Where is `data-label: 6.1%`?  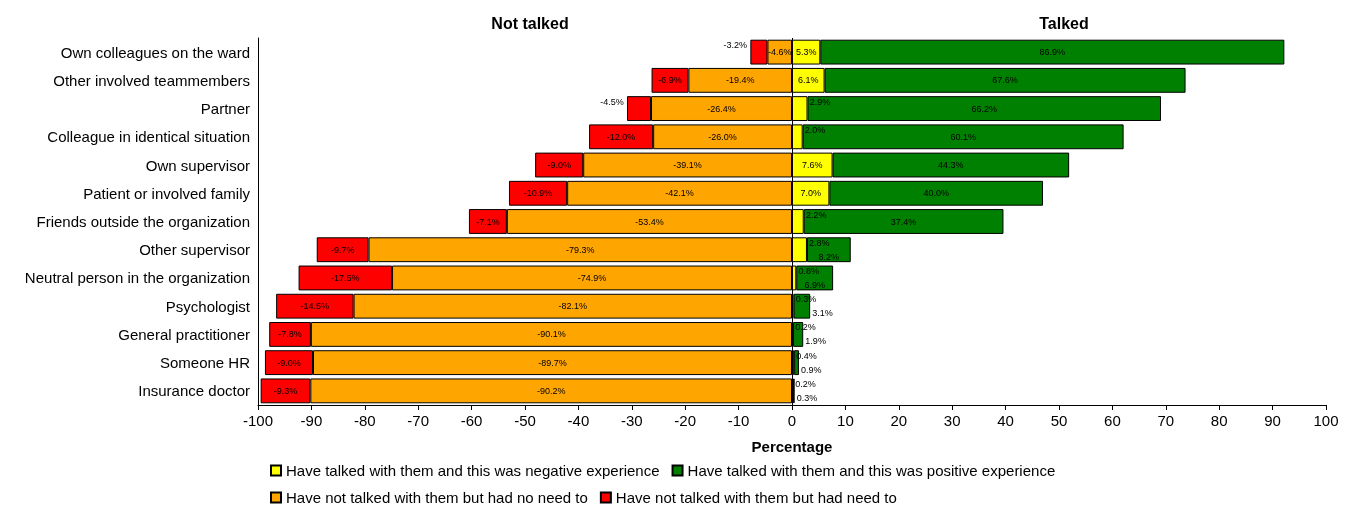
data-label: 6.1% is located at coordinates (808, 80).